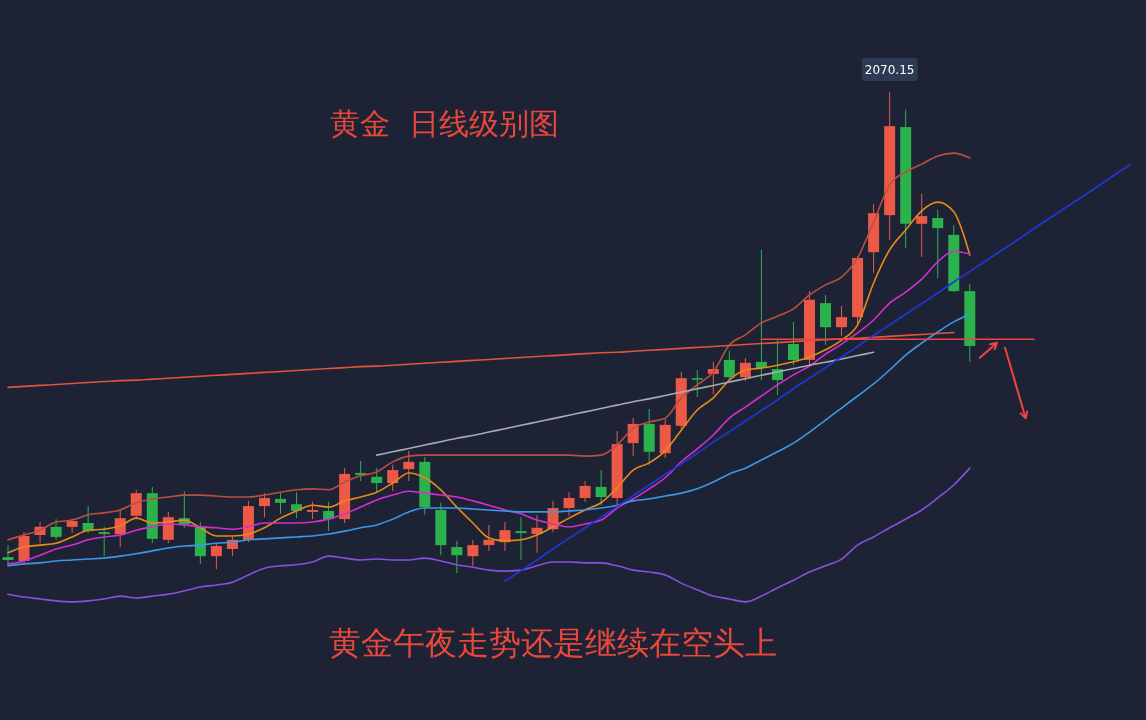  What do you see at coordinates (889, 70) in the screenshot?
I see `annotation: 2070.15` at bounding box center [889, 70].